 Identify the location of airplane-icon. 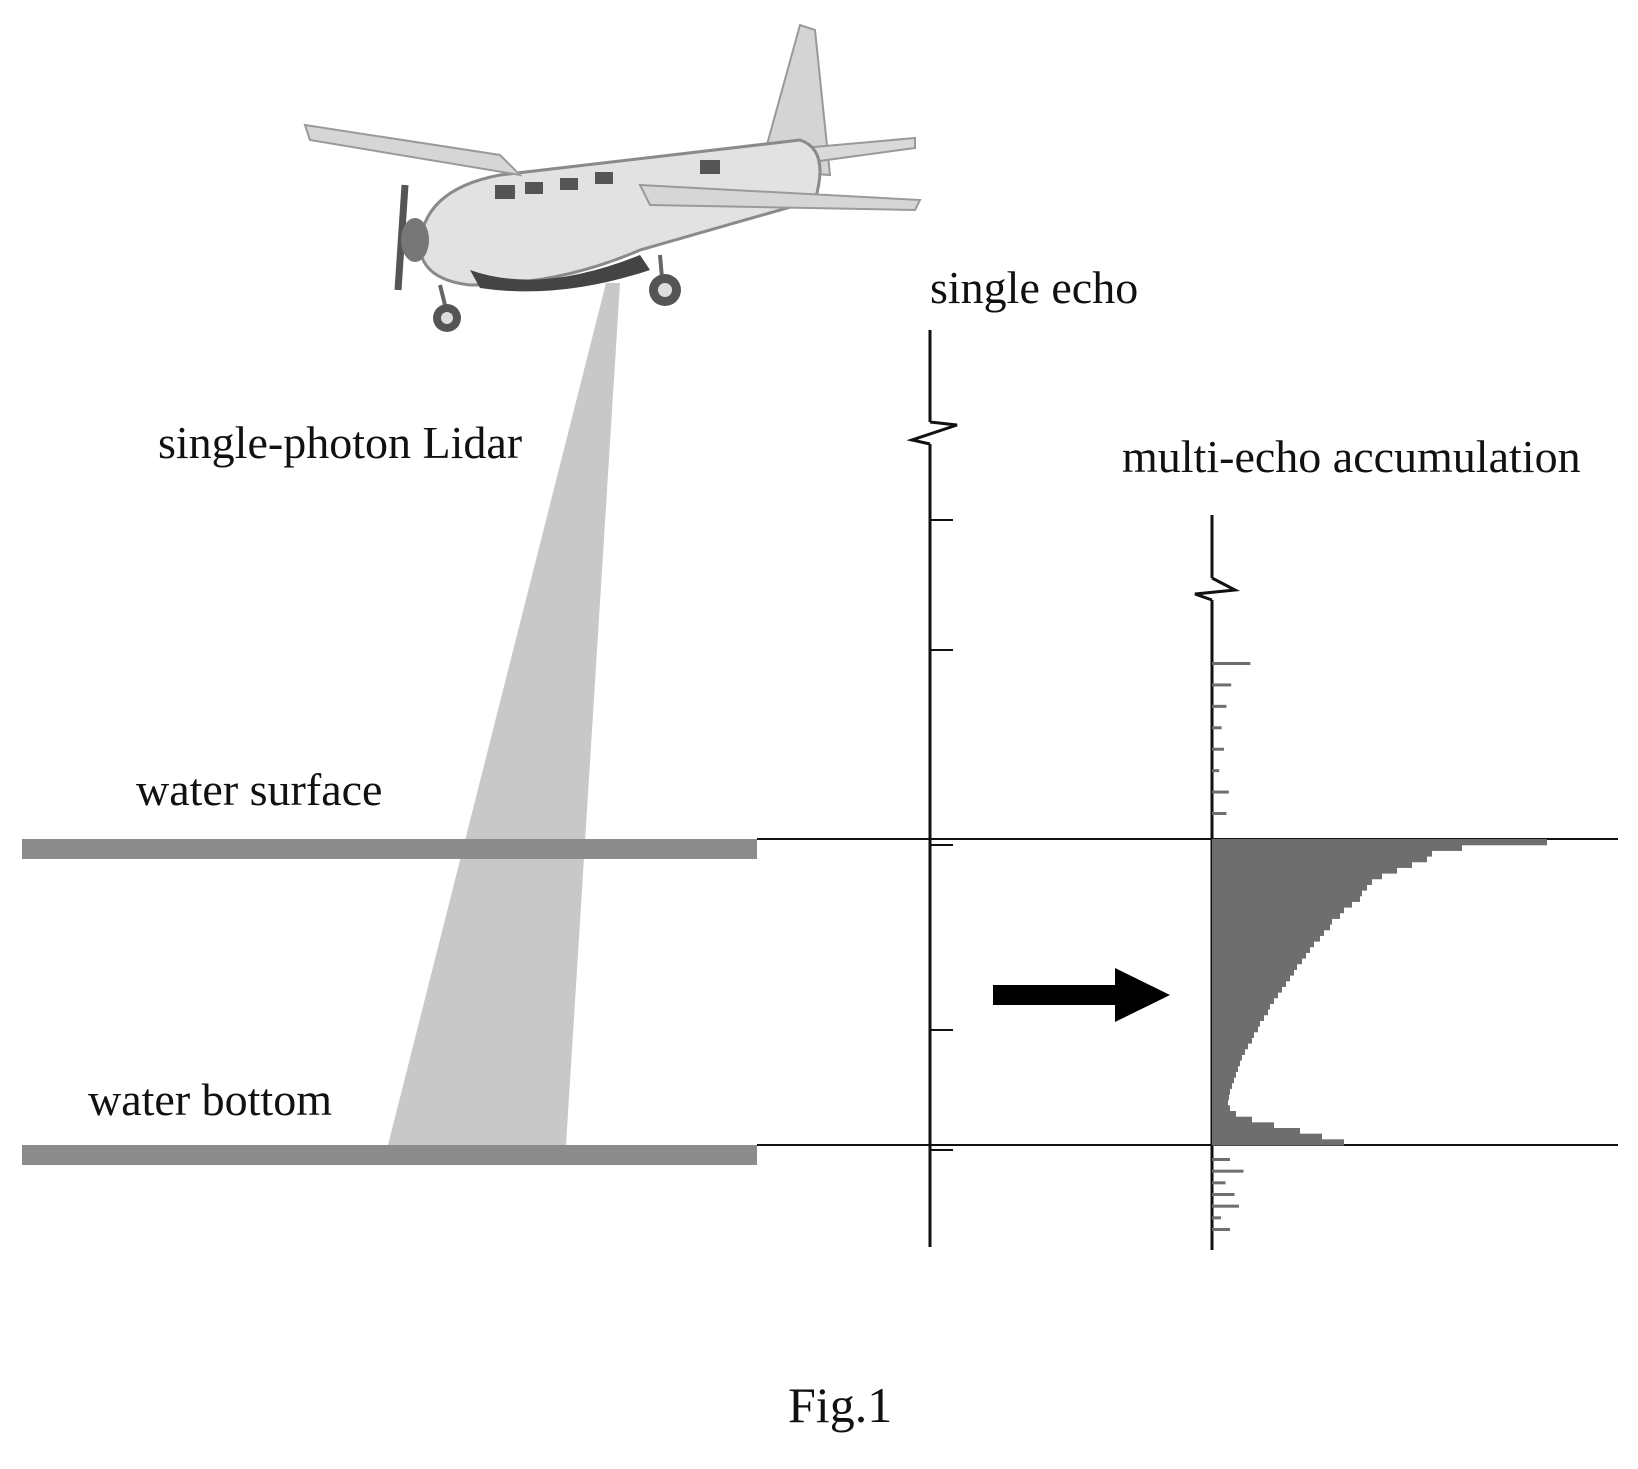
(612, 177).